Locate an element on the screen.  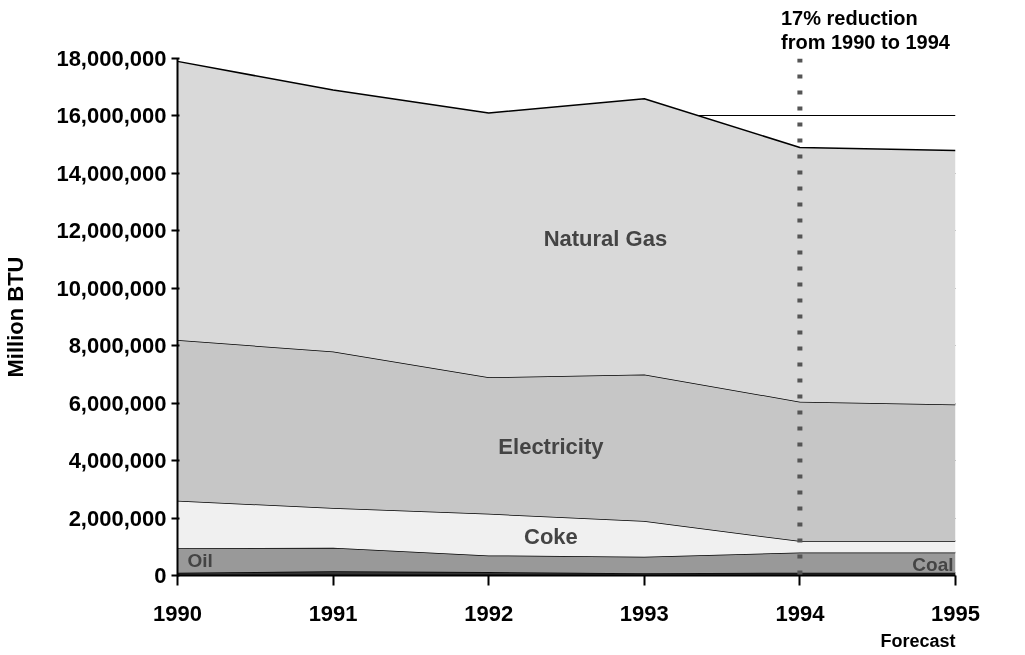
x-tick-label: 1995 is located at coordinates (955, 613).